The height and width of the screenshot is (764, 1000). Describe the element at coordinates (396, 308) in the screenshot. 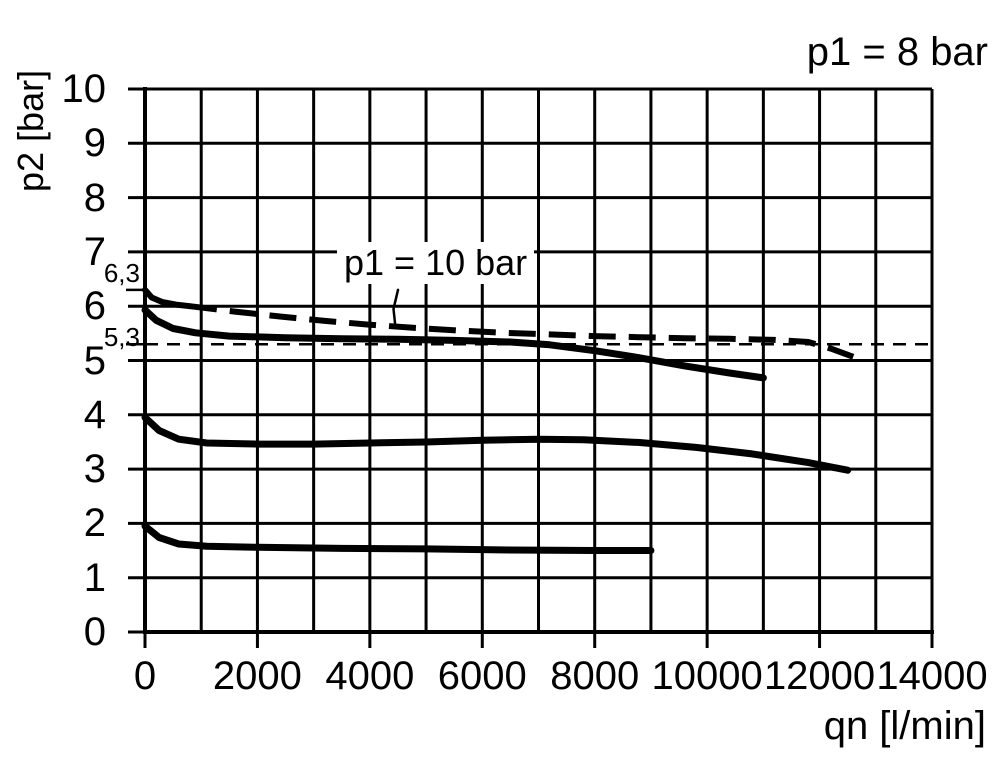

I see `annotation-leader-line` at that location.